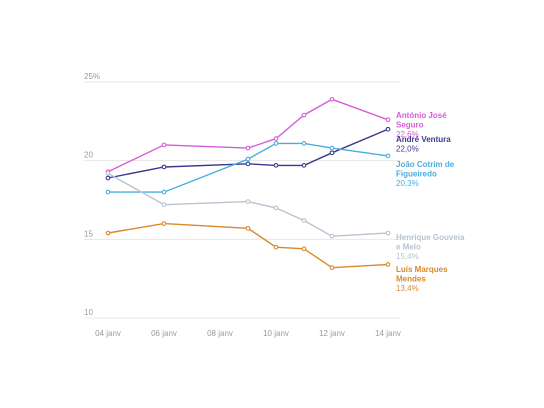 The width and height of the screenshot is (544, 408). Describe the element at coordinates (416, 174) in the screenshot. I see `series-name-label: Figueiredo` at that location.